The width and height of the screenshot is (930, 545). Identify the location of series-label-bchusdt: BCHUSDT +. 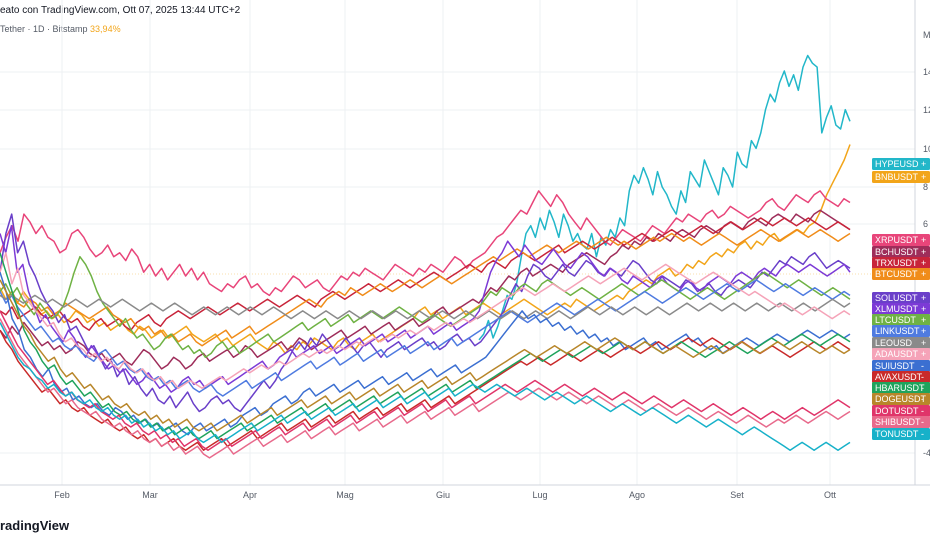
(901, 252).